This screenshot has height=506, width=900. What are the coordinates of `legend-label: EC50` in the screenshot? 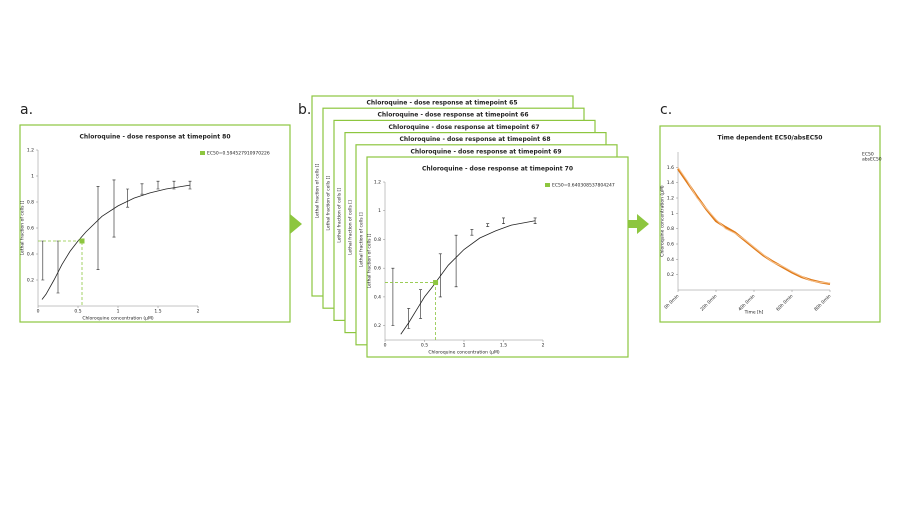 It's located at (868, 155).